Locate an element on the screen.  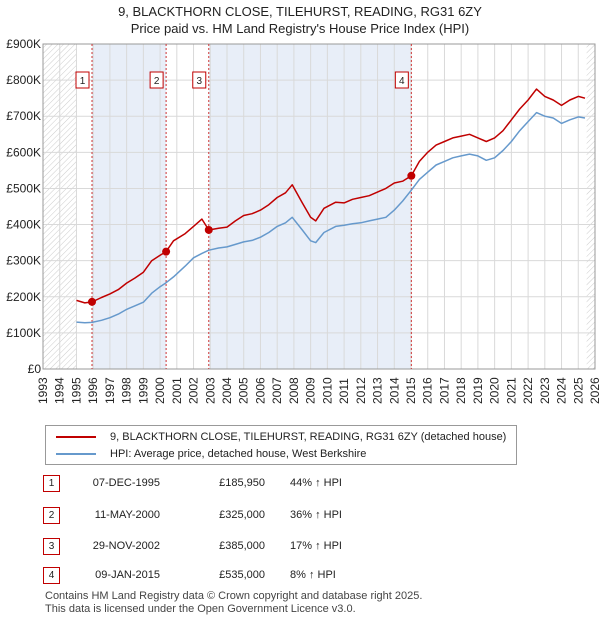
y-tick-label: £400K is located at coordinates (23, 225).